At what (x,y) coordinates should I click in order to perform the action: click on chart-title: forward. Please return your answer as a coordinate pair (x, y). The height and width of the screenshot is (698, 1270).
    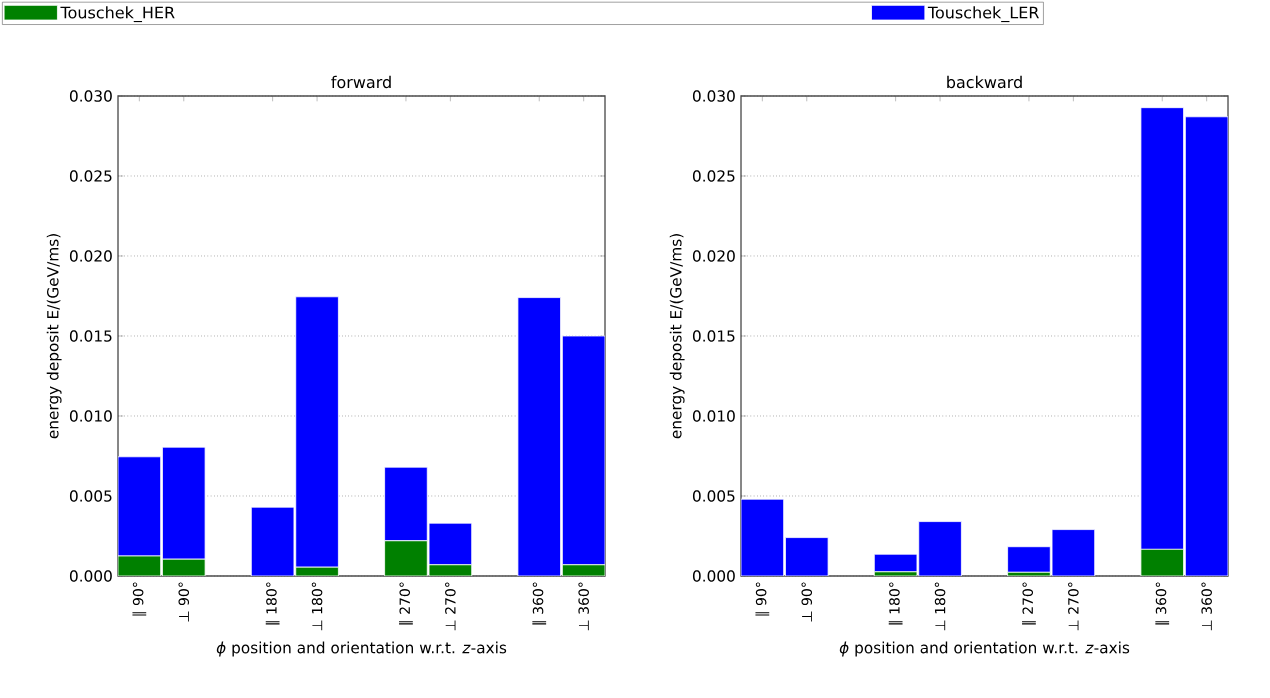
    Looking at the image, I should click on (361, 82).